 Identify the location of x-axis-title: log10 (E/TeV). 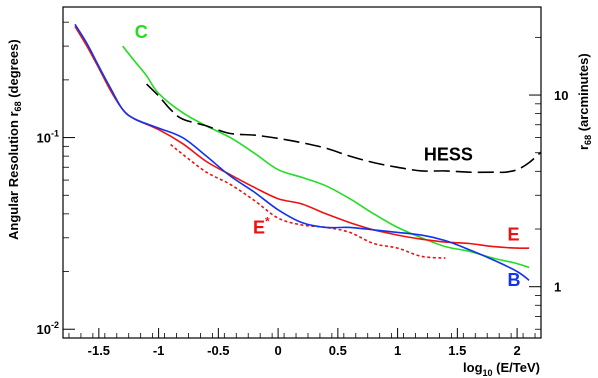
(501, 369).